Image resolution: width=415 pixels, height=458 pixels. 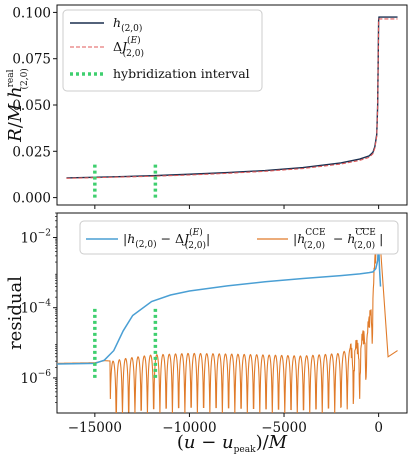 What do you see at coordinates (31, 106) in the screenshot?
I see `top-ytick-label: 0.050` at bounding box center [31, 106].